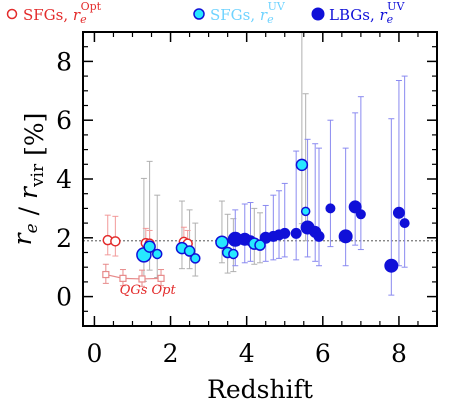 This screenshot has width=453, height=406. What do you see at coordinates (148, 290) in the screenshot?
I see `qg-annotation: QGs Opt` at bounding box center [148, 290].